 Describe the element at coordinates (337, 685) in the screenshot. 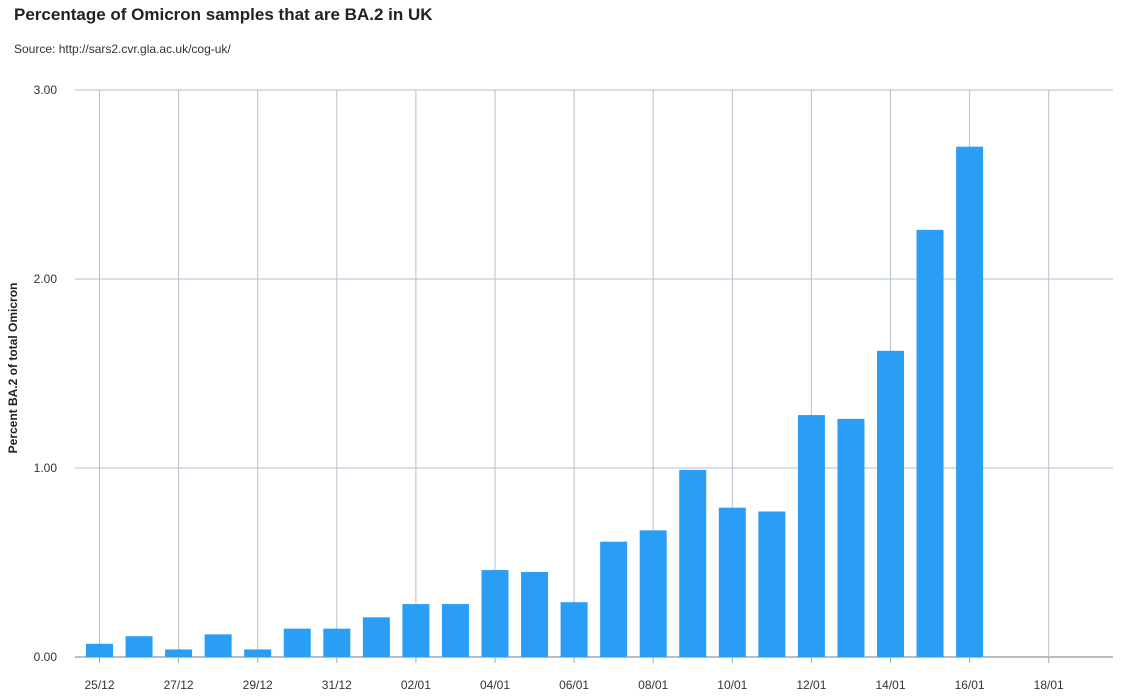

I see `x-tick-label: 31/12` at that location.